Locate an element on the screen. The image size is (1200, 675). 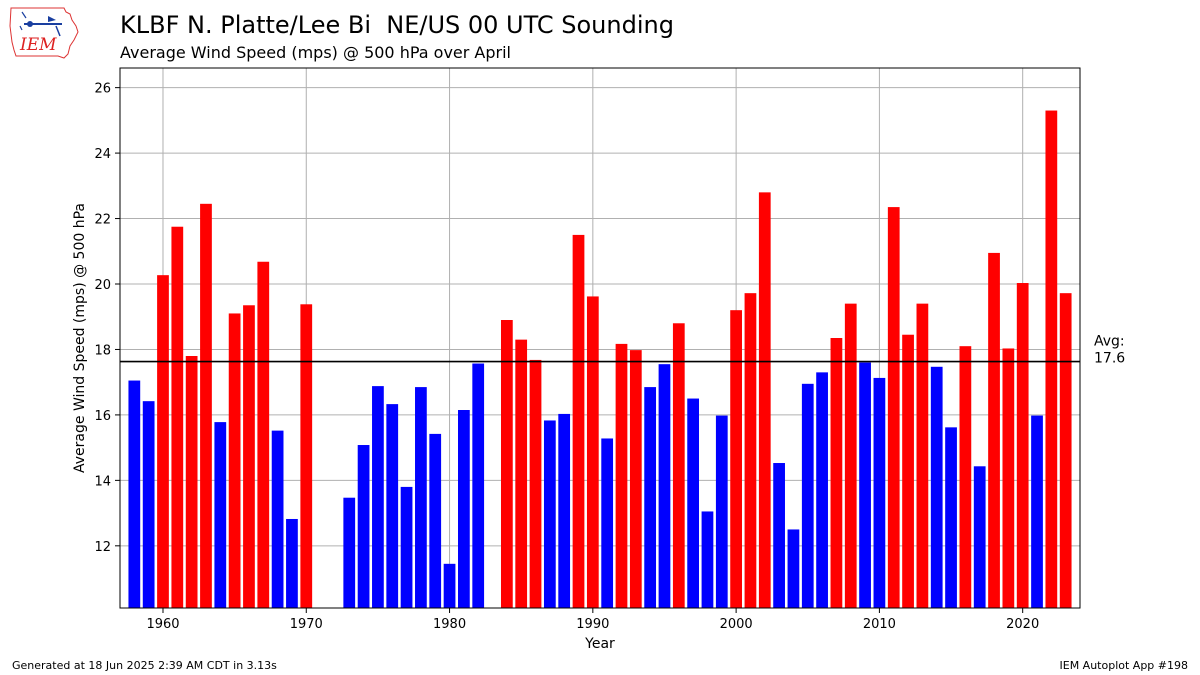
y-axis-ticks: 12 14 16 18 20 22 24 26 is located at coordinates (107, 318).